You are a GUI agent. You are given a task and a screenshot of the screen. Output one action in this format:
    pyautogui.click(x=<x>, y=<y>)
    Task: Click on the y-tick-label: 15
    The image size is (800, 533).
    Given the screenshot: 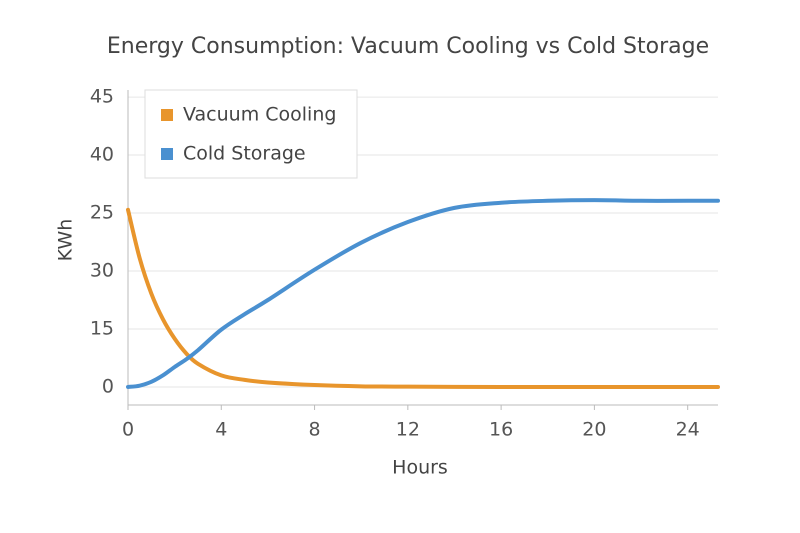 What is the action you would take?
    pyautogui.click(x=102, y=328)
    